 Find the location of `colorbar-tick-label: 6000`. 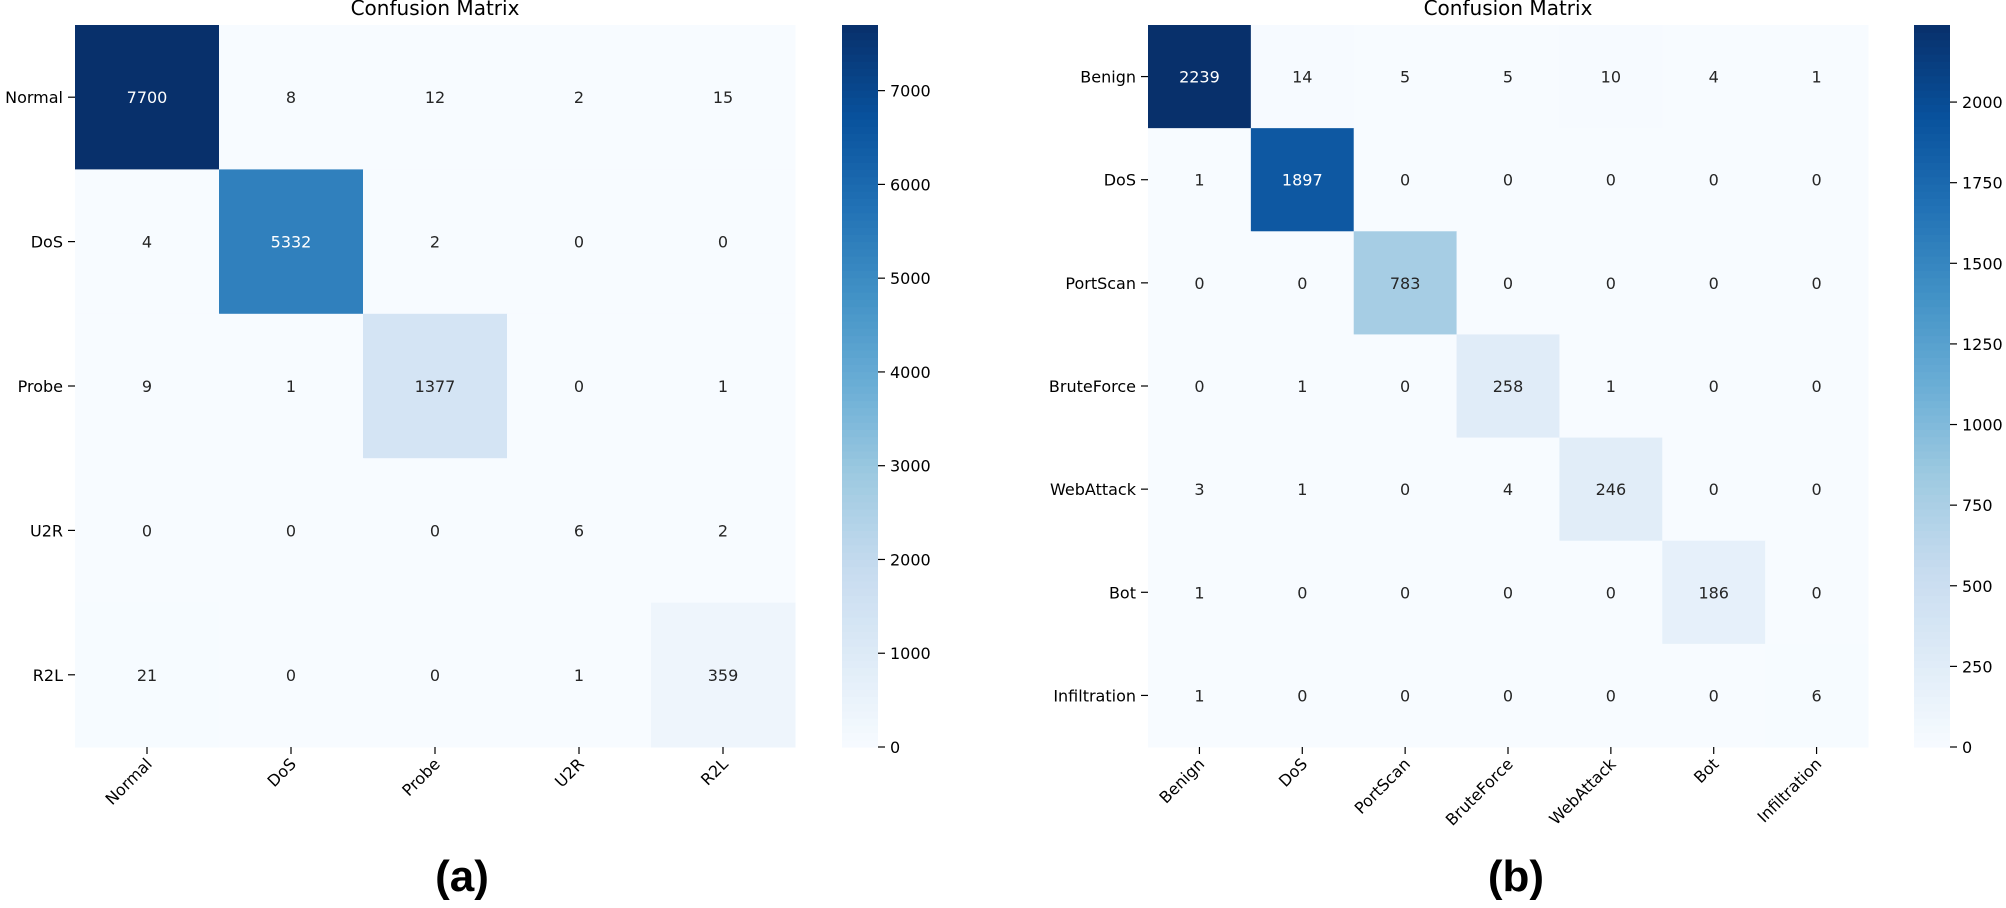

colorbar-tick-label: 6000 is located at coordinates (910, 184).